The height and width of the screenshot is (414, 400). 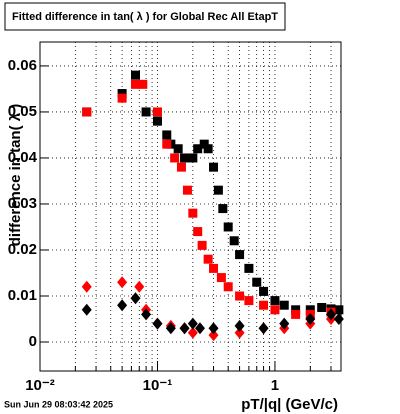 I want to click on x-tick-label: 10⁻², so click(x=40, y=385).